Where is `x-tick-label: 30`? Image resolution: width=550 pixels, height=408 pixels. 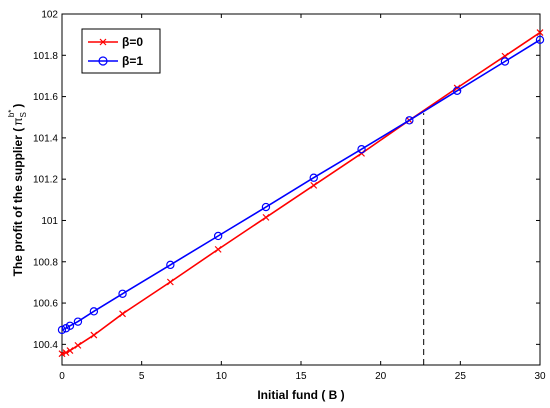 x-tick-label: 30 is located at coordinates (540, 376).